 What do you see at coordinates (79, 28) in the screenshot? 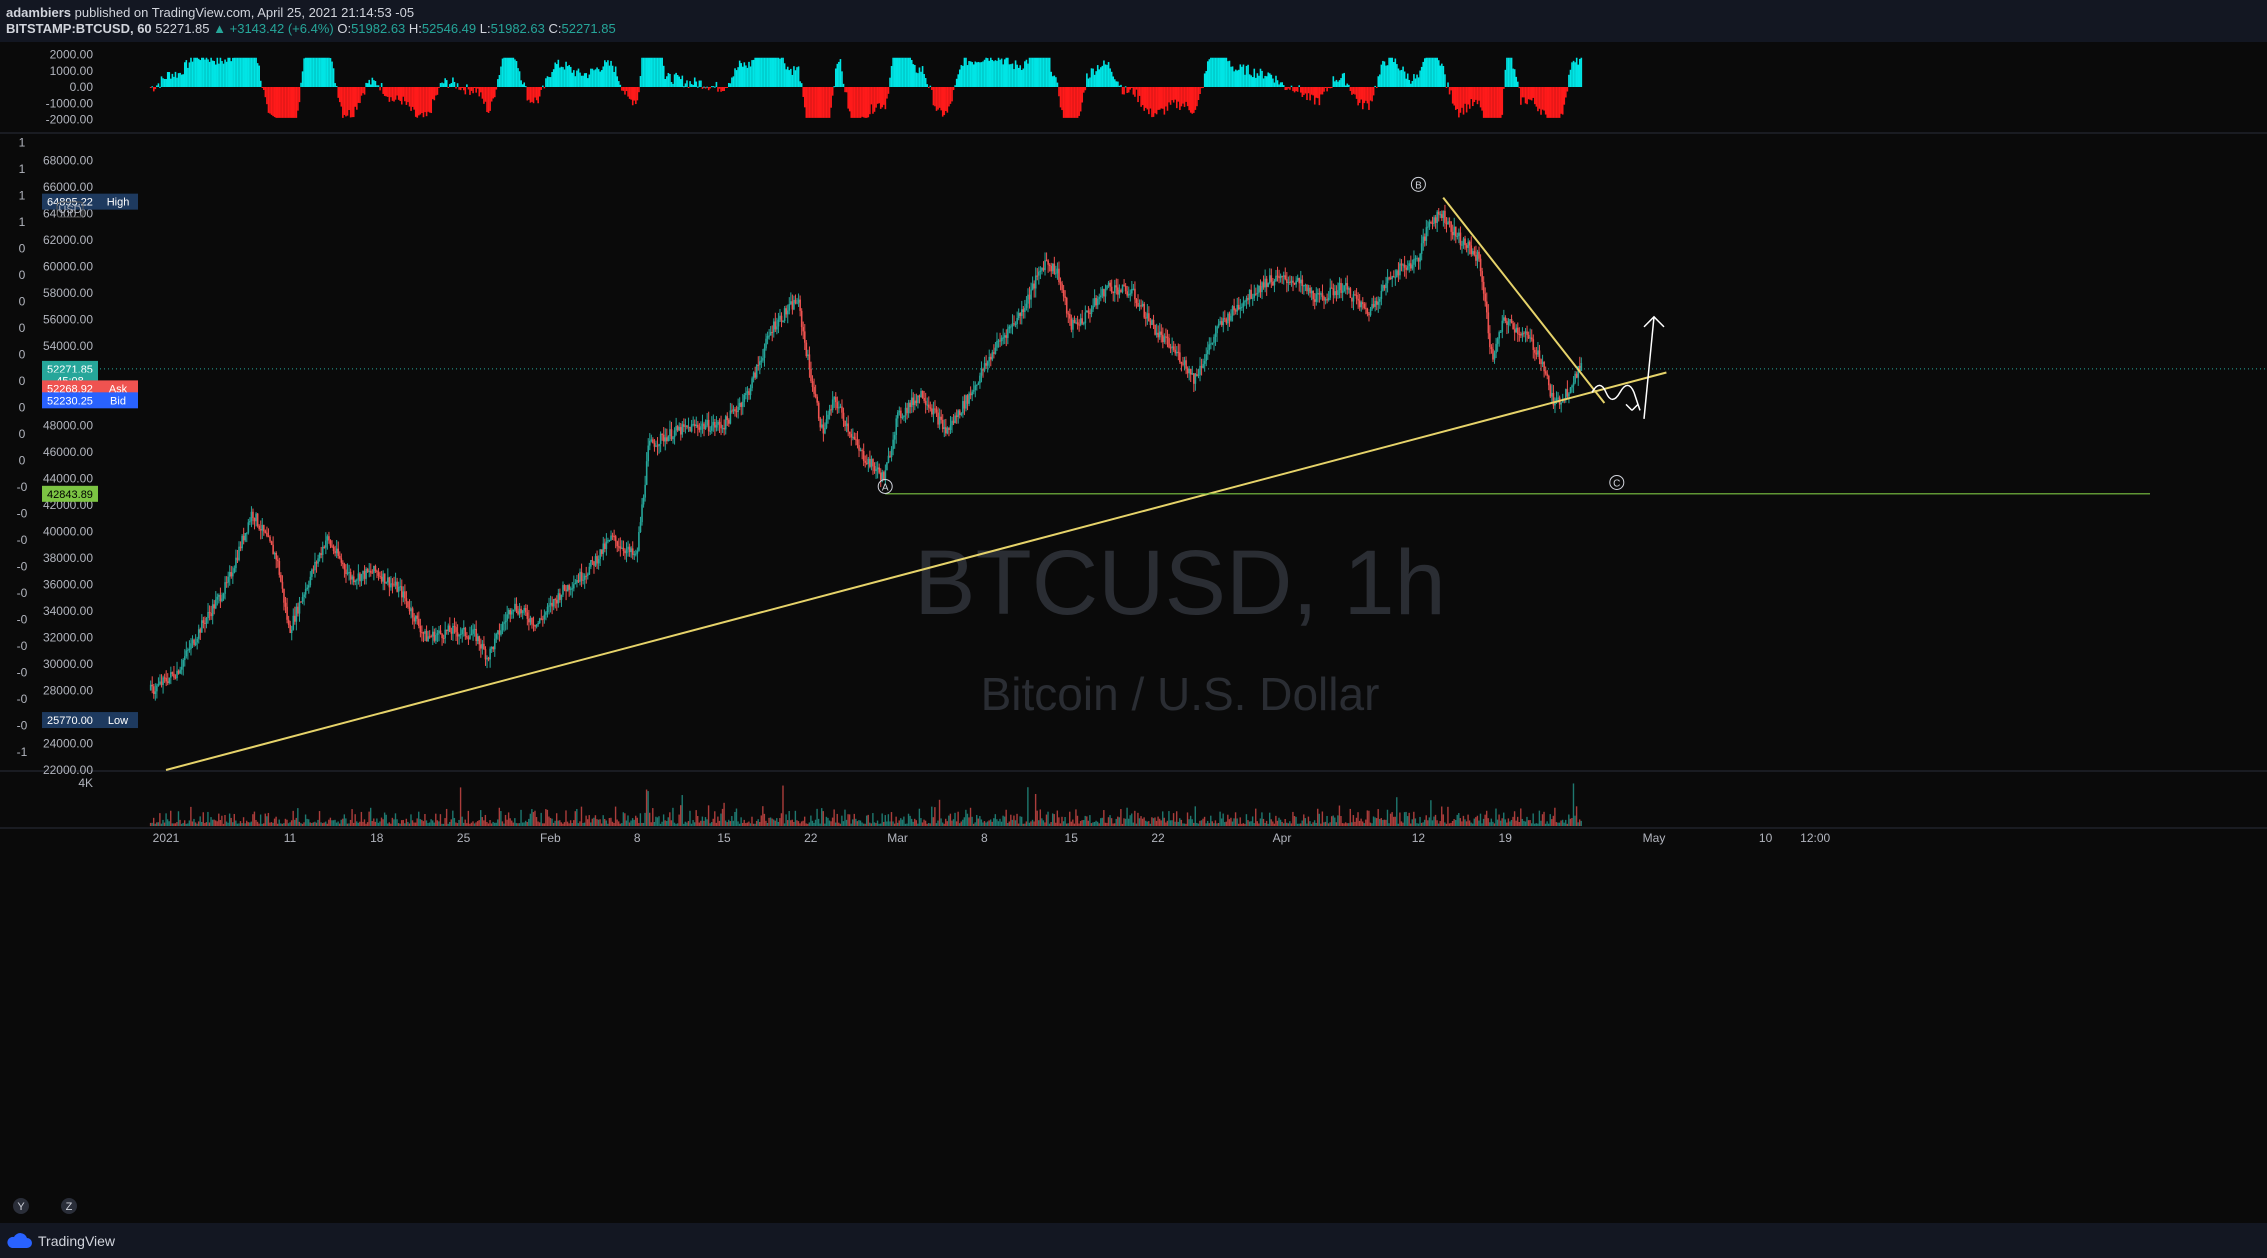
I see `symbol-label: BITSTAMP:BTCUSD, 60` at bounding box center [79, 28].